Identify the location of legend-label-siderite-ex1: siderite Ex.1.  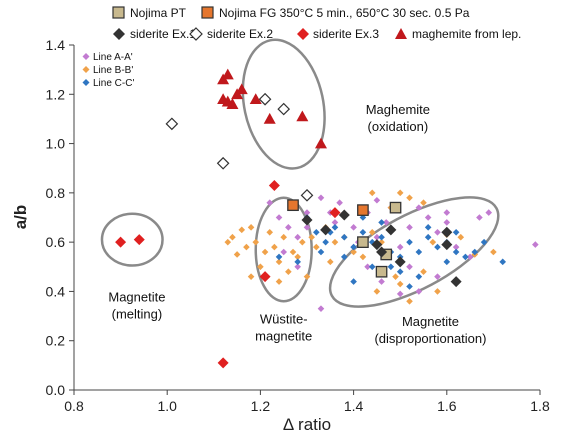
(163, 34).